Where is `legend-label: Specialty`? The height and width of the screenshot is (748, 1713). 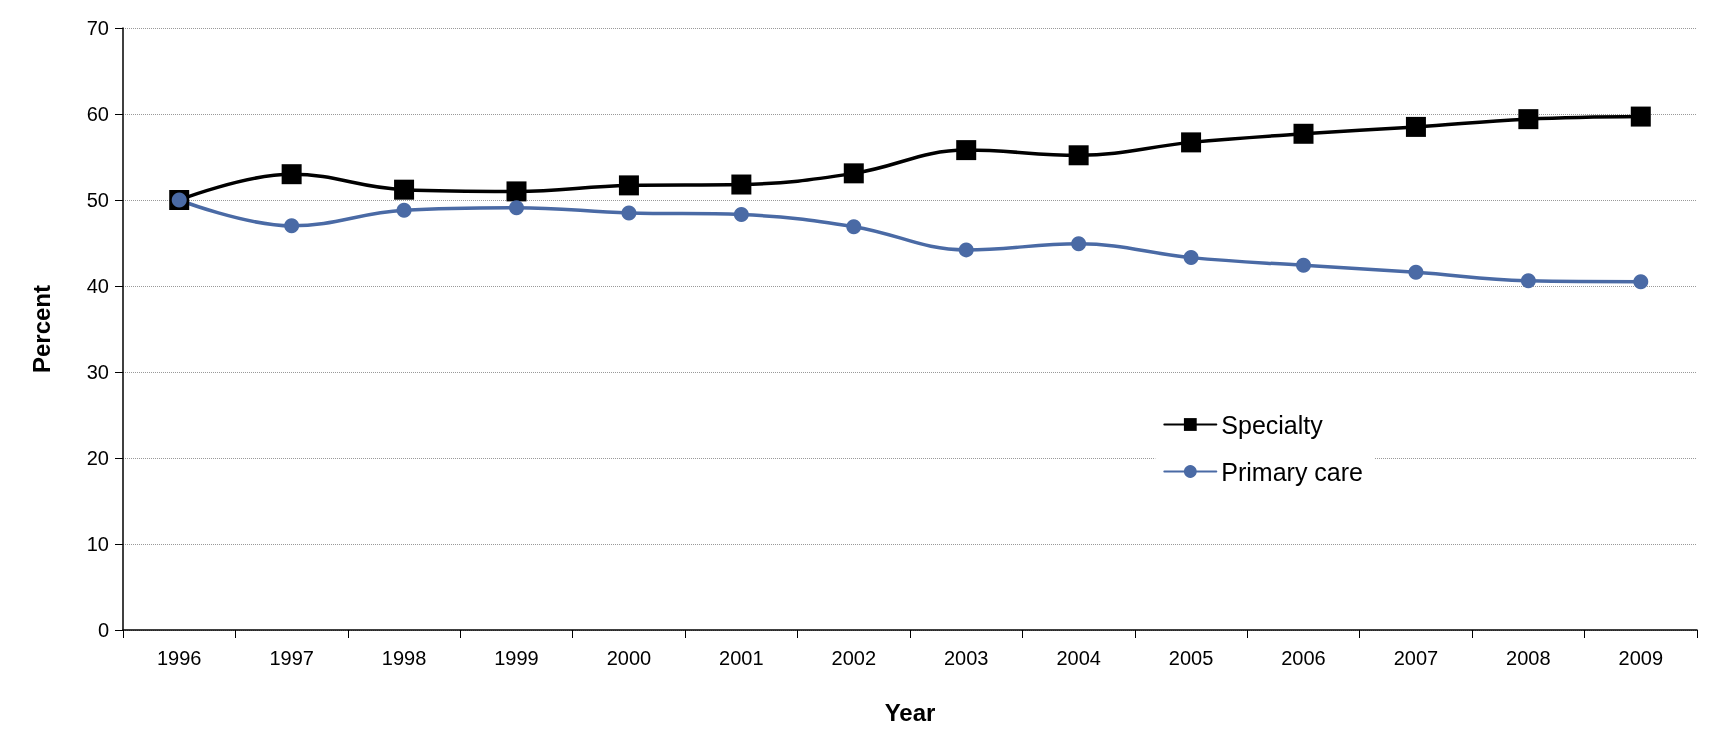 legend-label: Specialty is located at coordinates (1272, 424).